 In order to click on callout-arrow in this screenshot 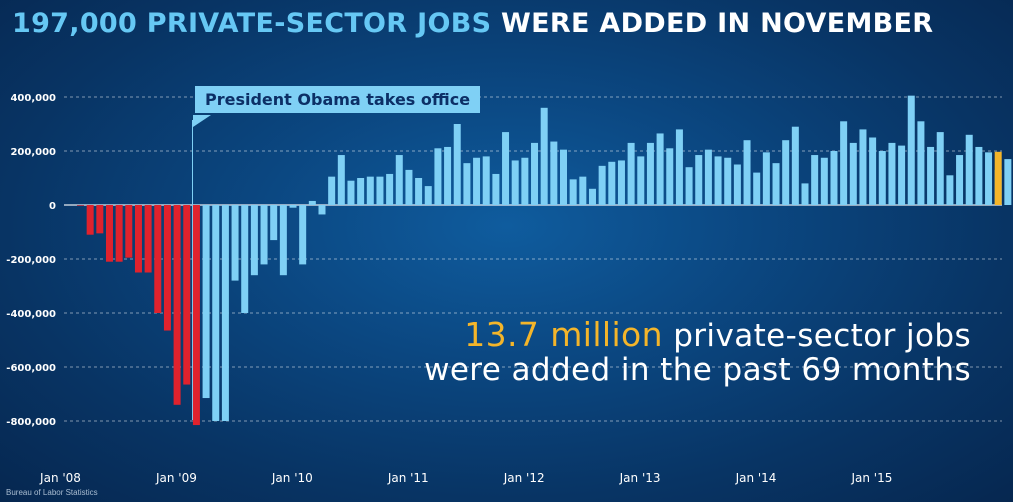, I will do `click(202, 121)`.